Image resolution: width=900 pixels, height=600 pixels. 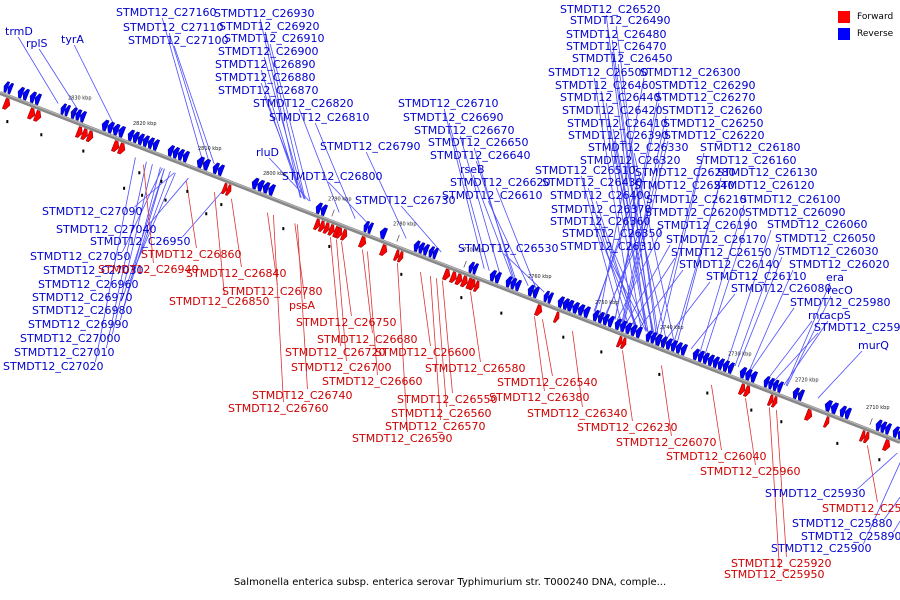 What do you see at coordinates (78, 324) in the screenshot?
I see `gene-label: STMDT12_C26990` at bounding box center [78, 324].